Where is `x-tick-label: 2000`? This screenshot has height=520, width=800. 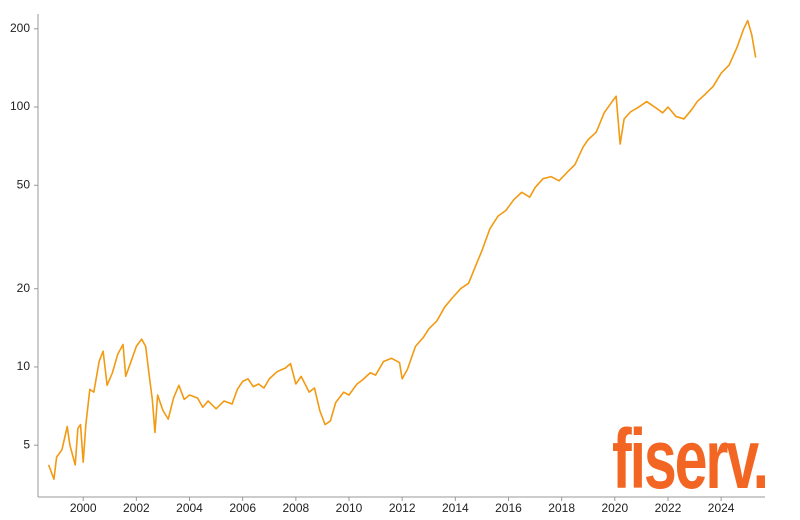
x-tick-label: 2000 is located at coordinates (83, 508).